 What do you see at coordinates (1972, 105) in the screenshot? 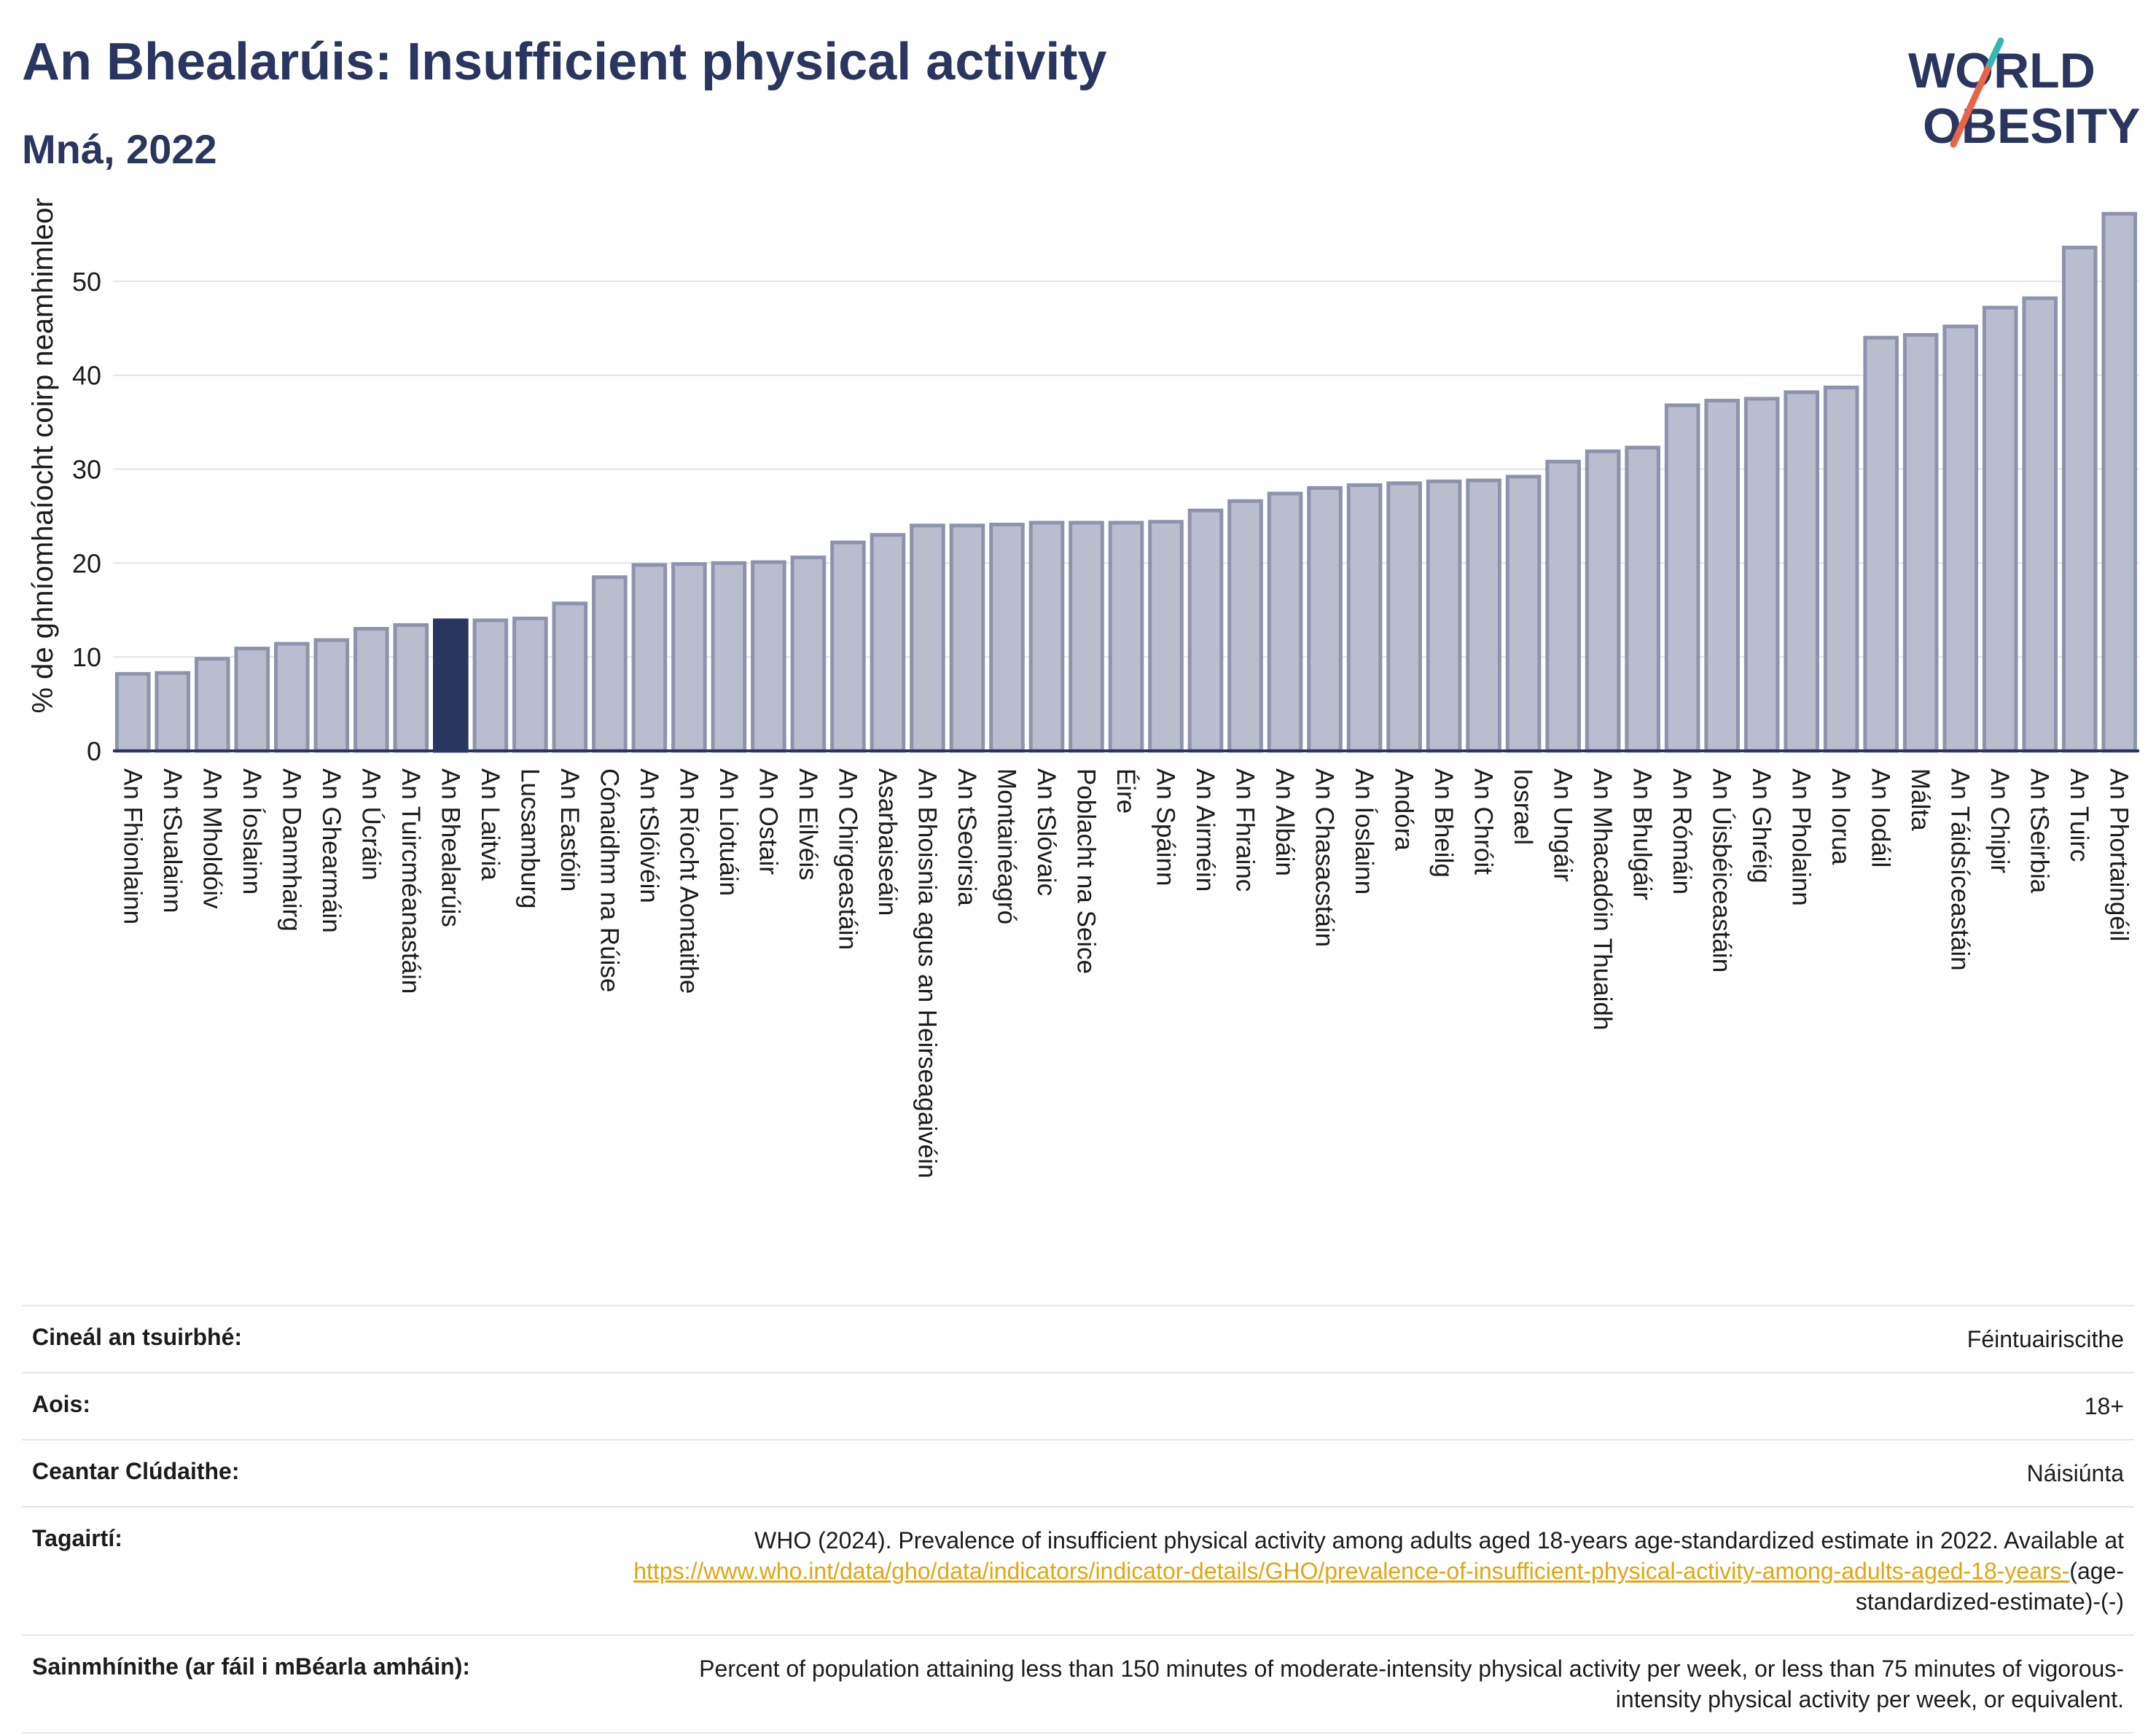
I see `logo-slash-icon` at bounding box center [1972, 105].